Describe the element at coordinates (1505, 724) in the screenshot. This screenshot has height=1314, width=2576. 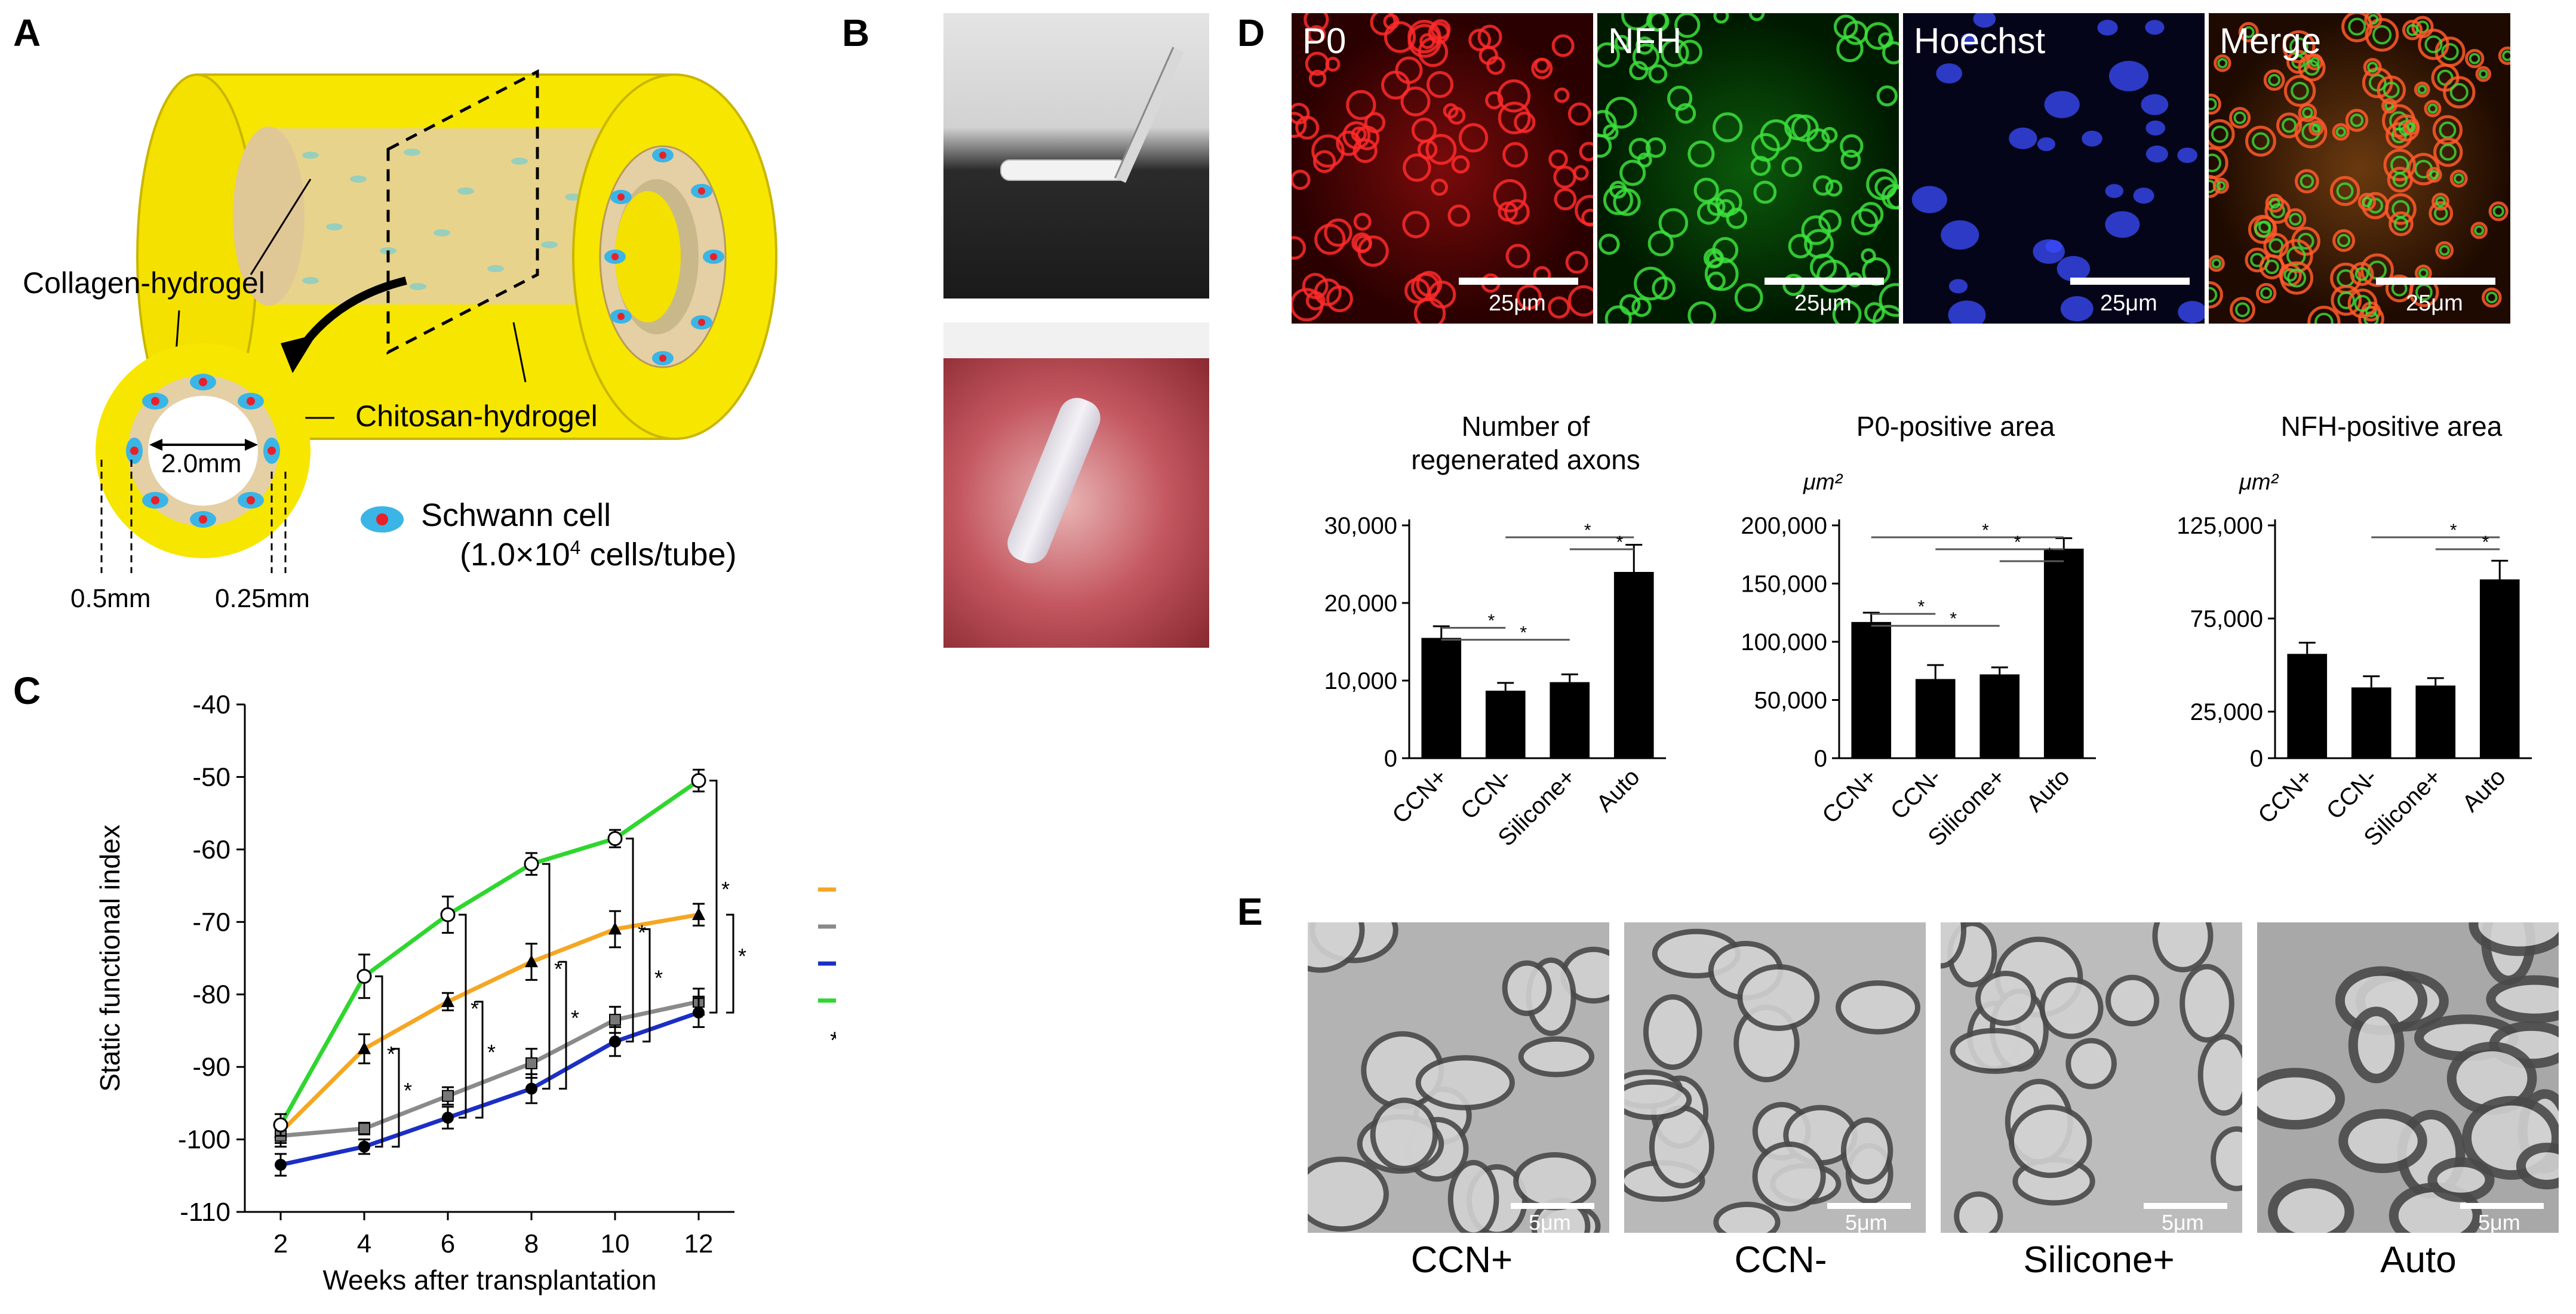
I see `bar-CCN-` at that location.